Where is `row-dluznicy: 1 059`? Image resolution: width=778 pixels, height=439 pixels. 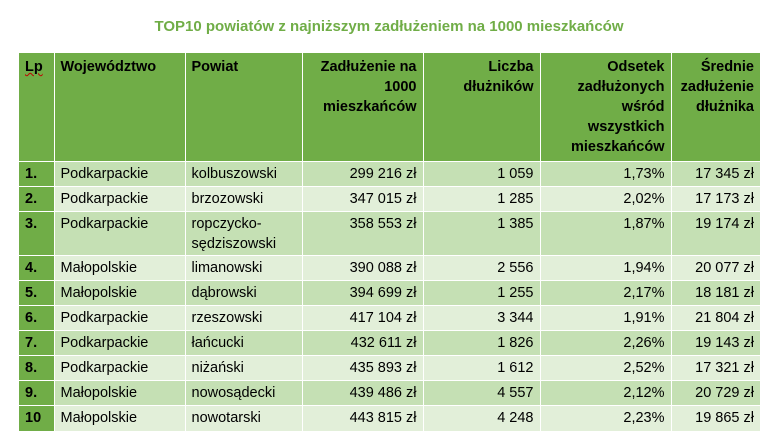
row-dluznicy: 1 059 is located at coordinates (482, 174).